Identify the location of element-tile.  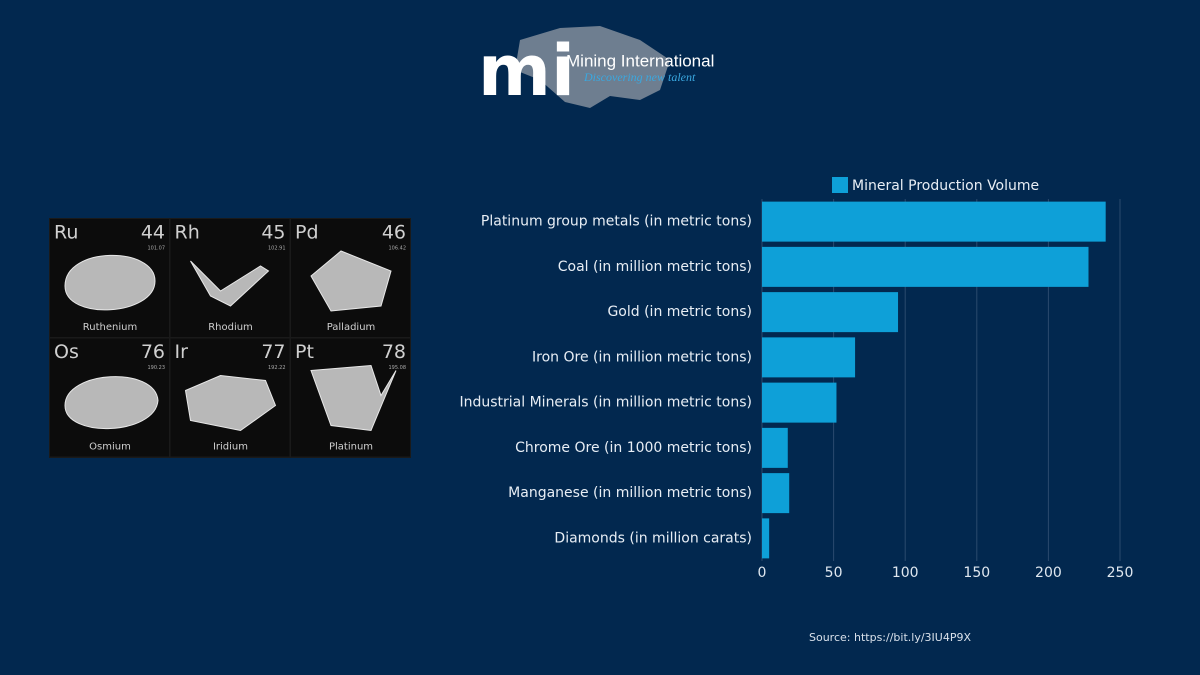
(230, 278).